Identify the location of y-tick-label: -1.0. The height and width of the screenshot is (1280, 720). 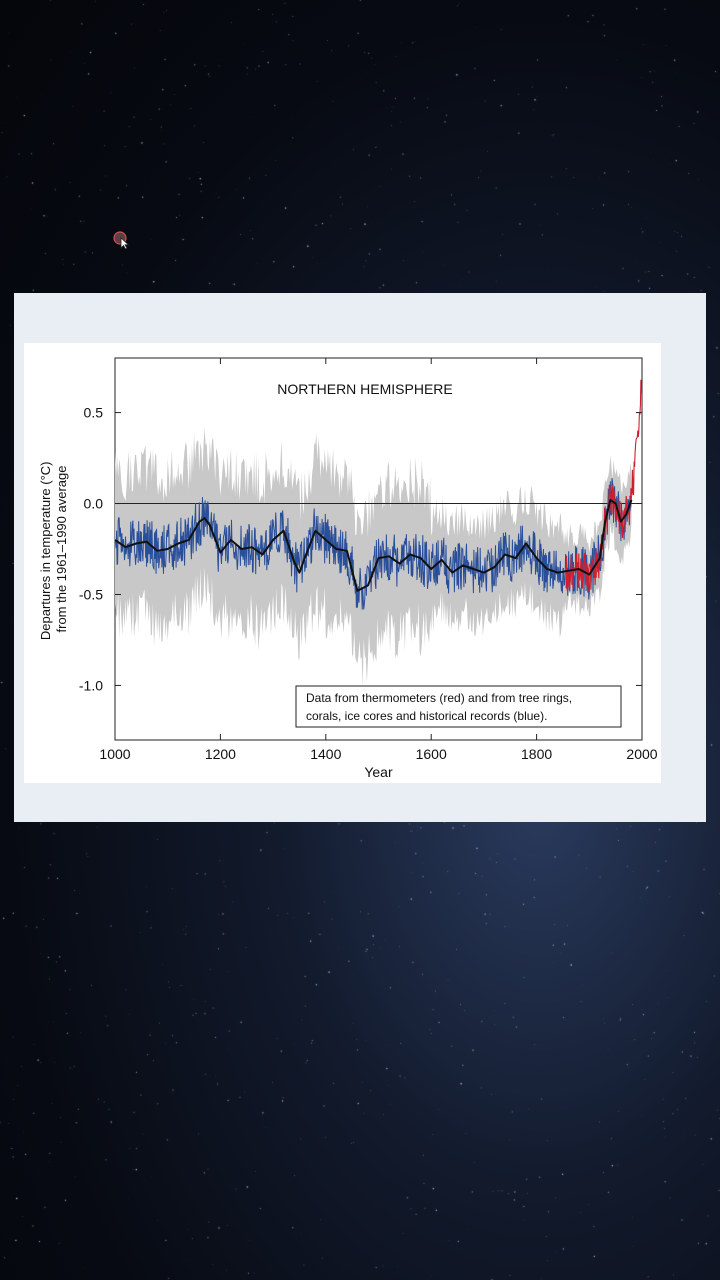
(91, 685).